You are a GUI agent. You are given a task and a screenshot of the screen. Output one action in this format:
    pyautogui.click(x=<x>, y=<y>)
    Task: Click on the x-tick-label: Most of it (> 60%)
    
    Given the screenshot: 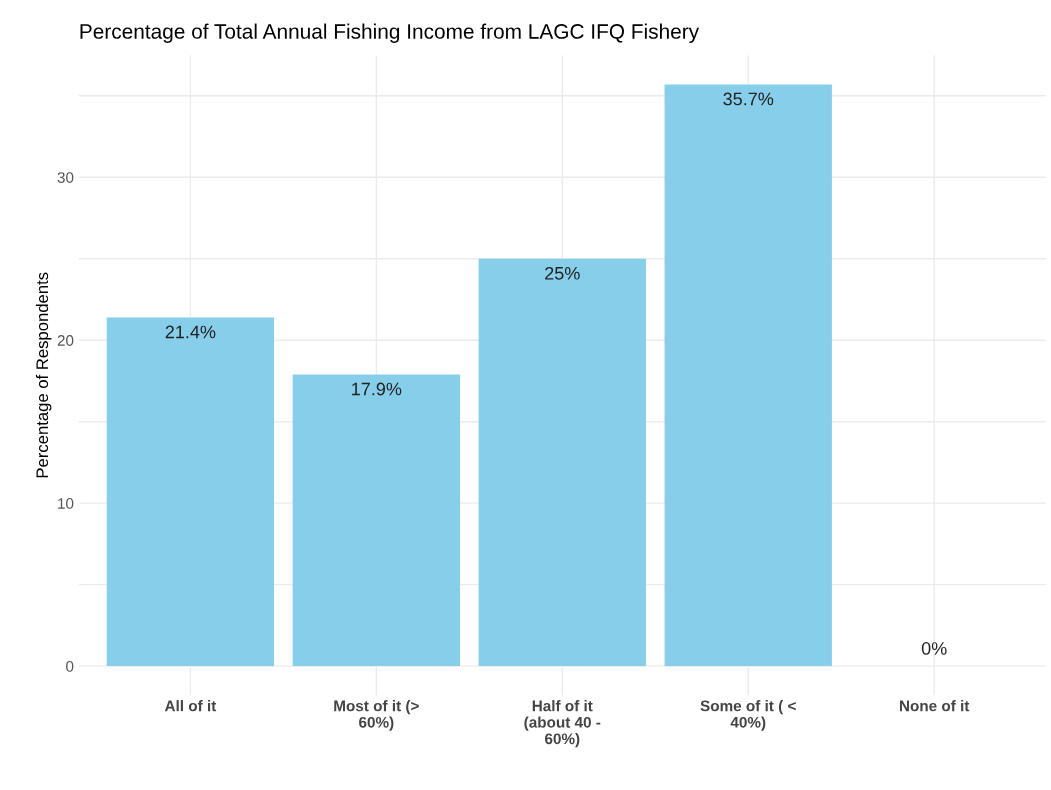 What is the action you would take?
    pyautogui.click(x=376, y=715)
    